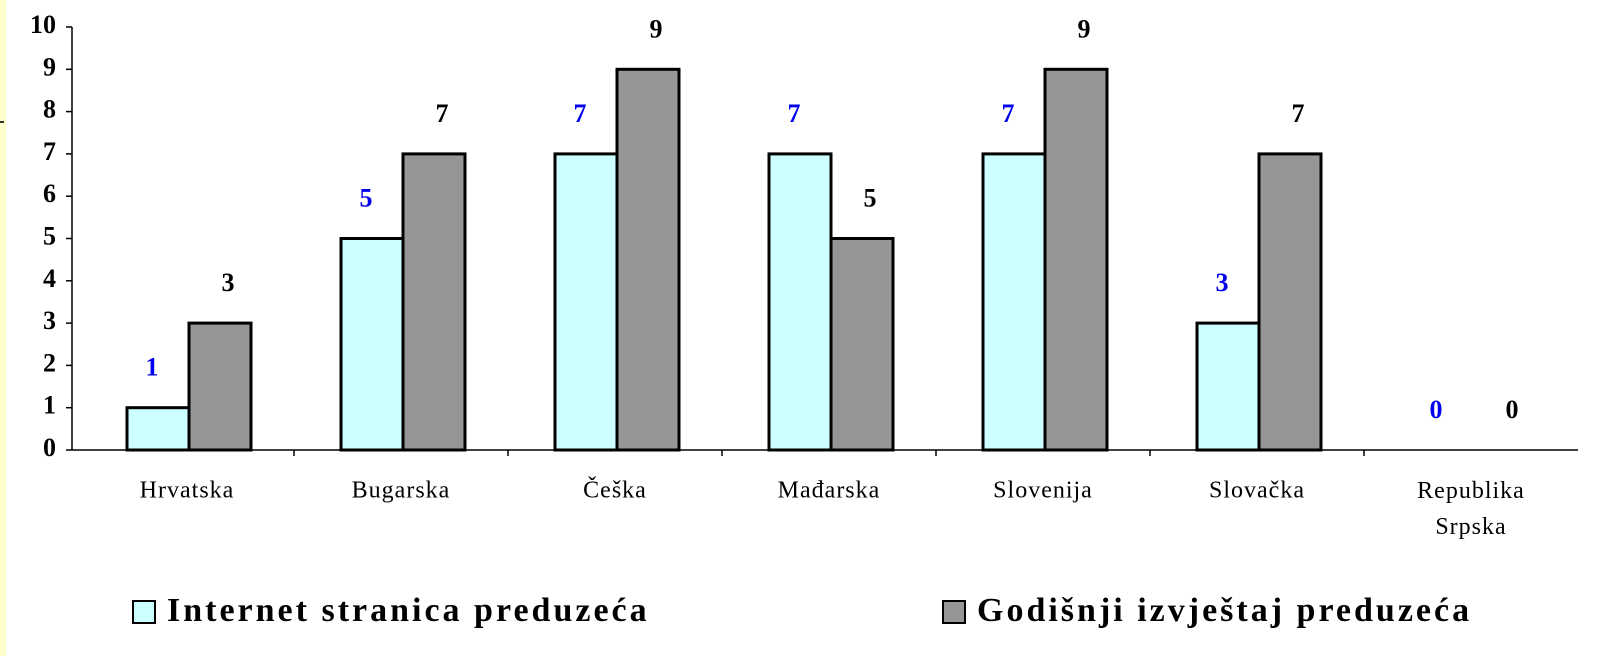 The image size is (1619, 656). Describe the element at coordinates (1224, 610) in the screenshot. I see `legend-label: Godišnji izvještaj preduzeća` at that location.